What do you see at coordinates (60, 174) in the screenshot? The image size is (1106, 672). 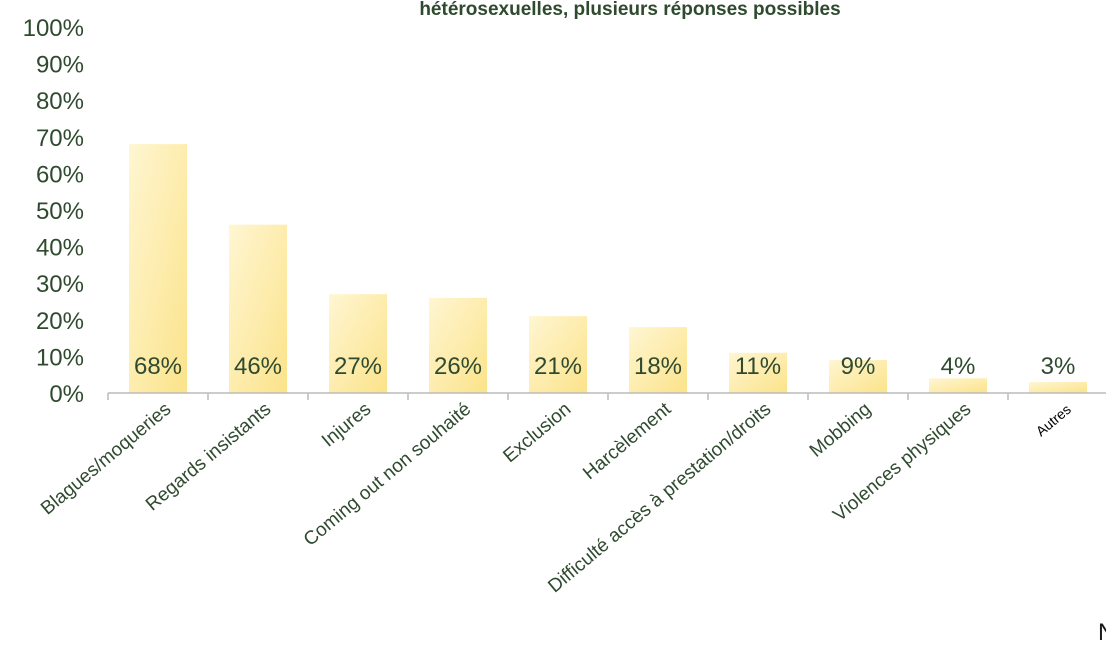 I see `y-tick-label: 60%` at bounding box center [60, 174].